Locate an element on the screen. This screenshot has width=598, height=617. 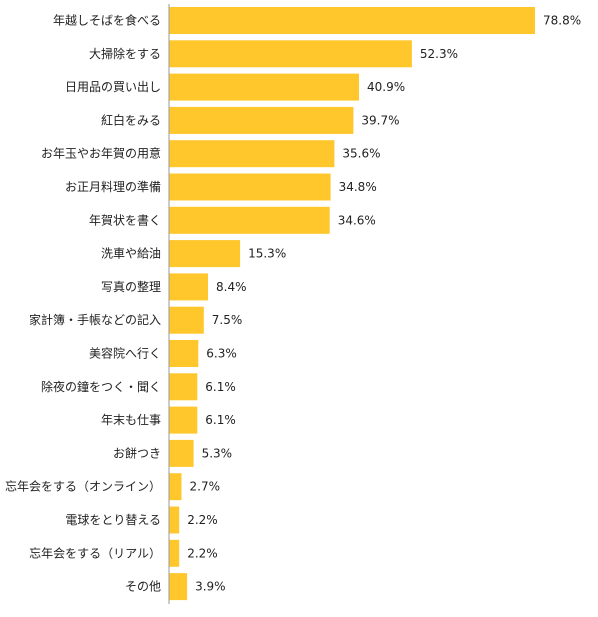
value-label-8: 8.4% is located at coordinates (231, 287).